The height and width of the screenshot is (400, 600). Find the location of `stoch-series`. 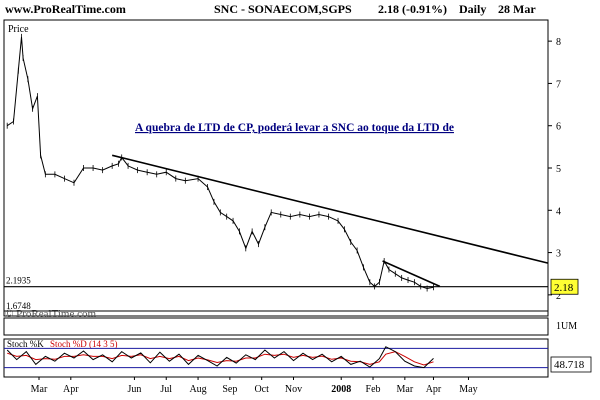

stoch-series is located at coordinates (220, 357).